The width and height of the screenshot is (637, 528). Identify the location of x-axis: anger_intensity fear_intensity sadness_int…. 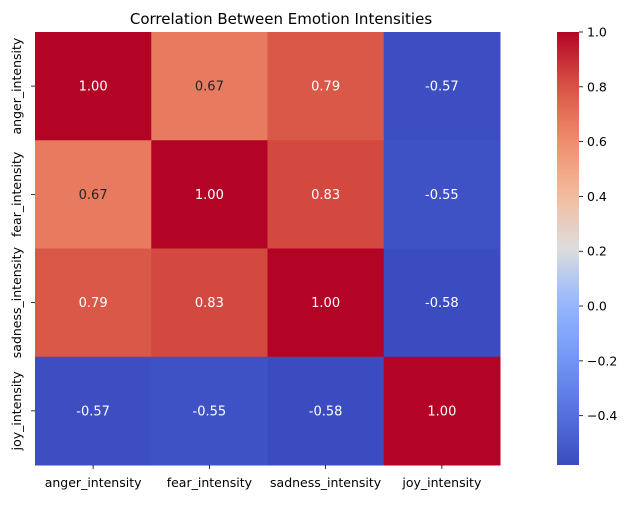
(263, 477).